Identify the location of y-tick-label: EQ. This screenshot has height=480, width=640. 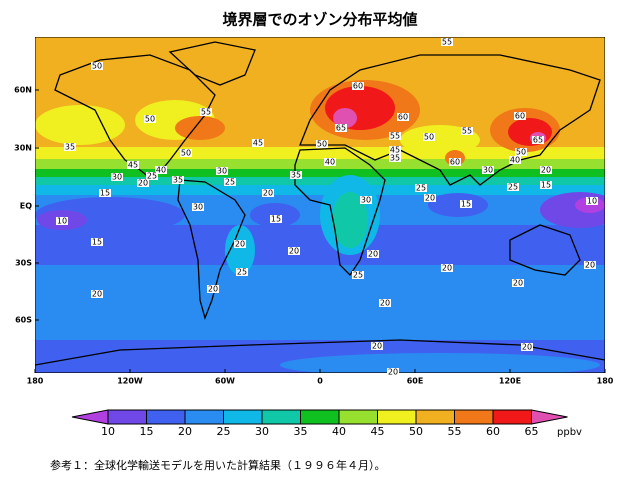
(26, 206).